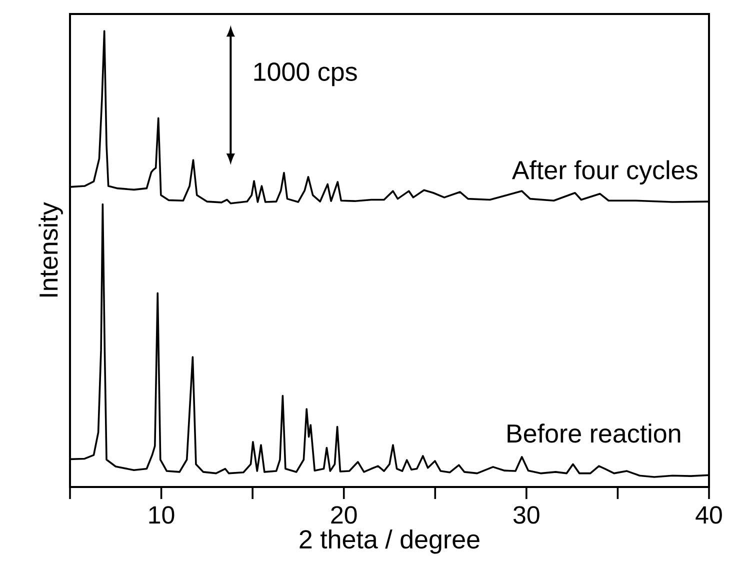 The image size is (734, 574). Describe the element at coordinates (594, 433) in the screenshot. I see `series-label: Before reaction` at that location.